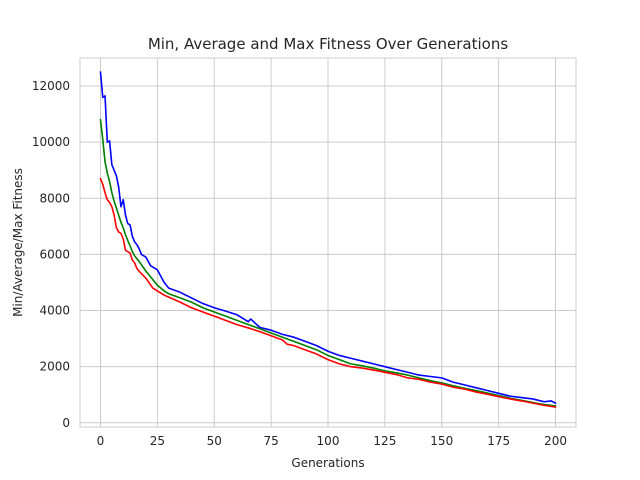 The width and height of the screenshot is (640, 480). Describe the element at coordinates (51, 86) in the screenshot. I see `y-tick-label: 12000` at that location.